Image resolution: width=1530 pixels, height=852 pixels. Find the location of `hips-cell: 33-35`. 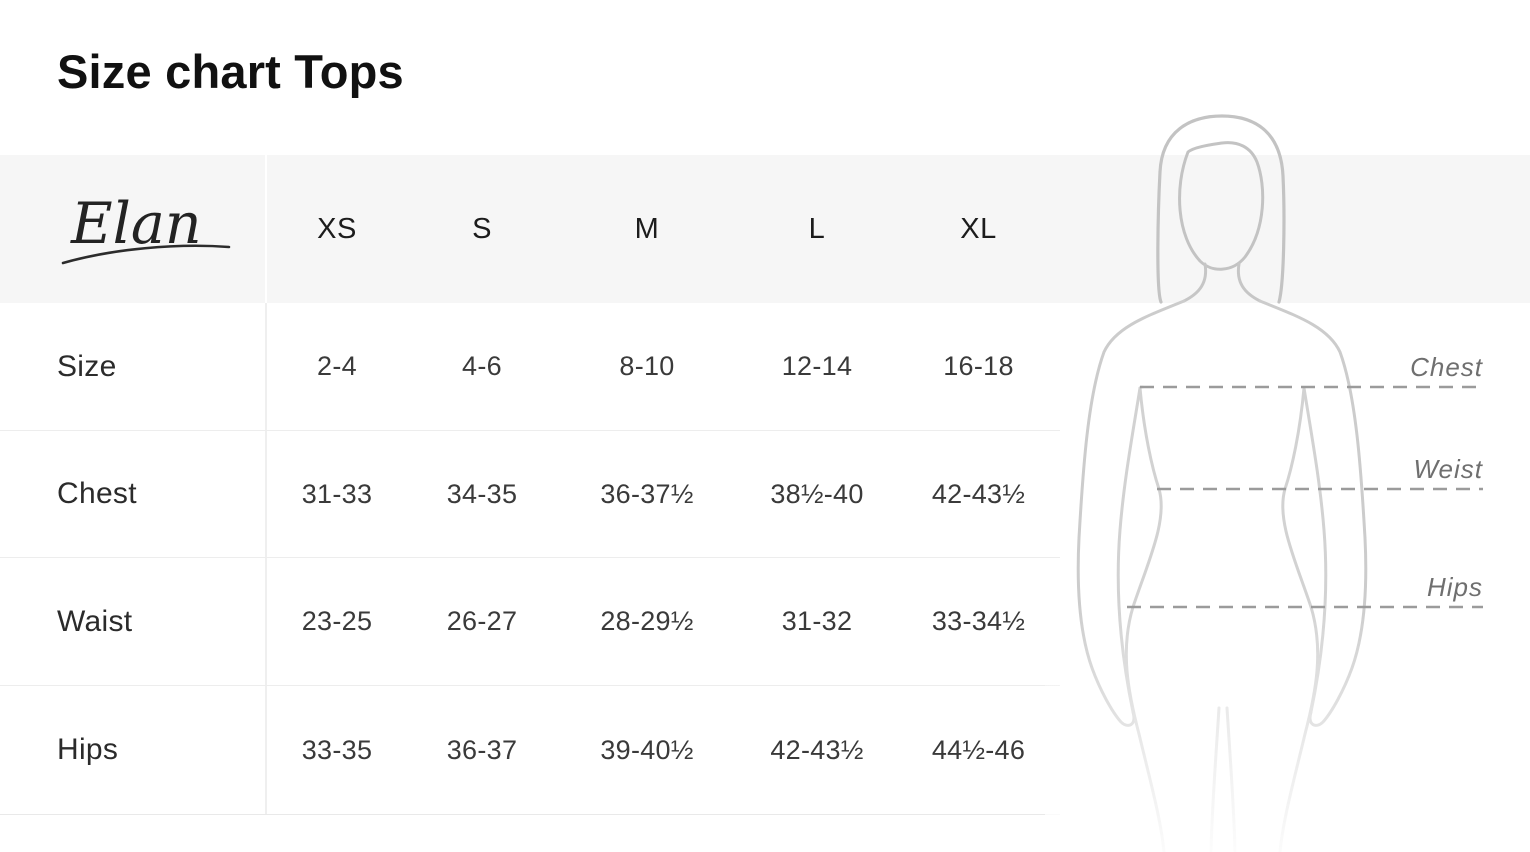

hips-cell: 33-35 is located at coordinates (337, 749).